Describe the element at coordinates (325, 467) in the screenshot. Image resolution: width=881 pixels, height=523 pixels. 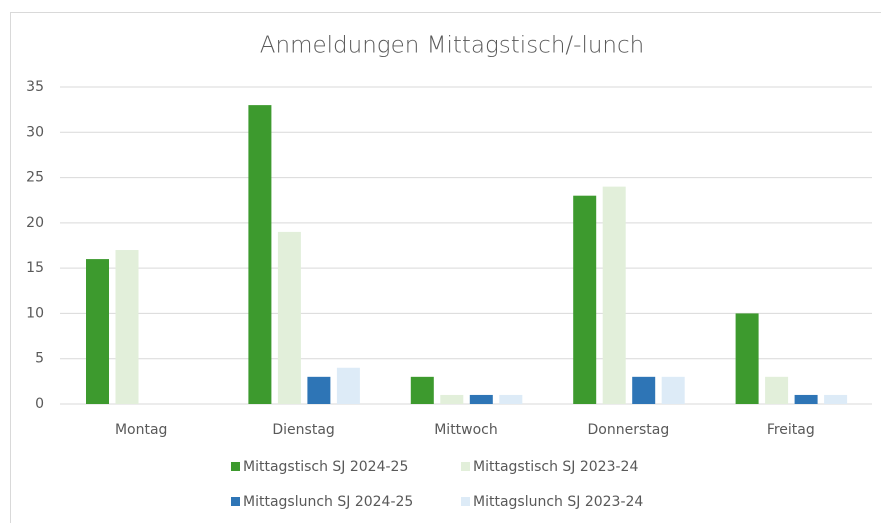
I see `legend-label: Mittagstisch SJ 2024-25` at that location.